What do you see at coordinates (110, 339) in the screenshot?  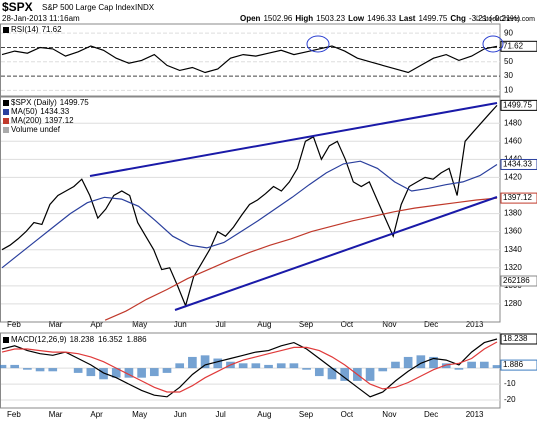 I see `legend-reading: 16.352` at bounding box center [110, 339].